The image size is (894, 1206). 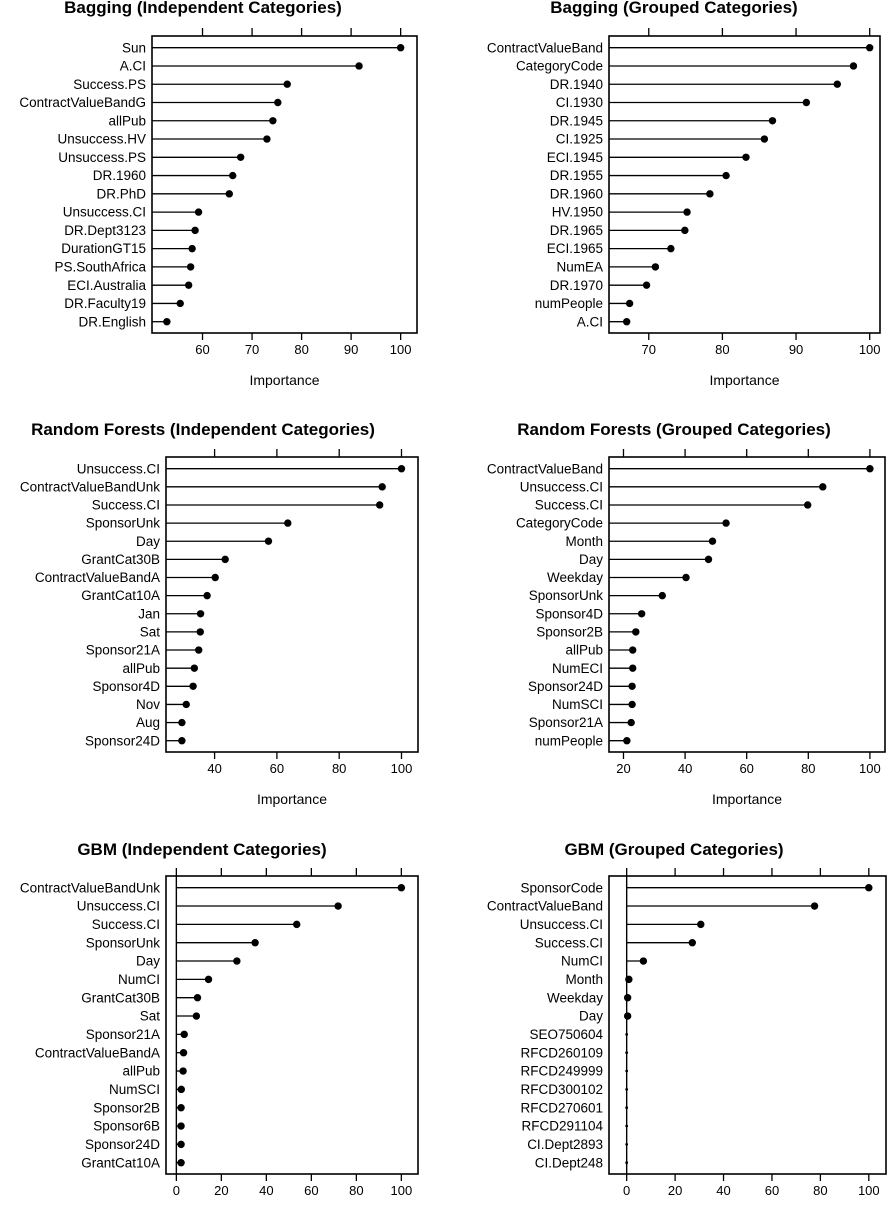 What do you see at coordinates (105, 303) in the screenshot?
I see `category-label: DR.Faculty19` at bounding box center [105, 303].